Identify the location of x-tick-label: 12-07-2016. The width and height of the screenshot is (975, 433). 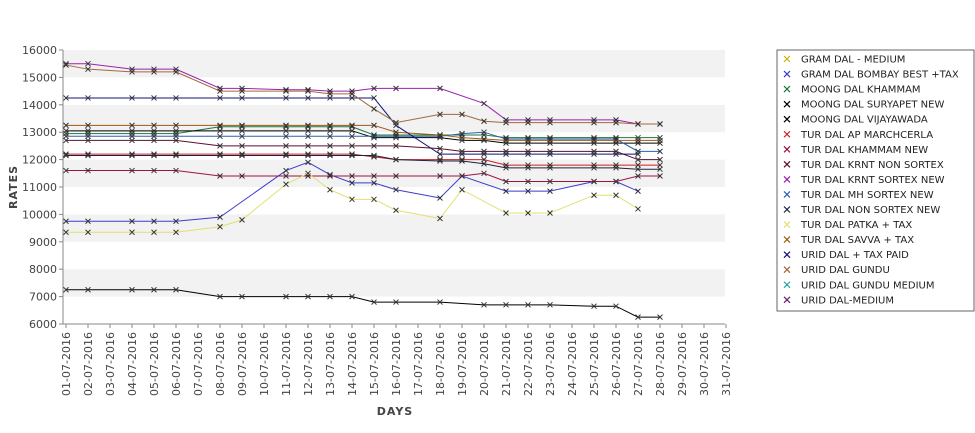
(308, 364).